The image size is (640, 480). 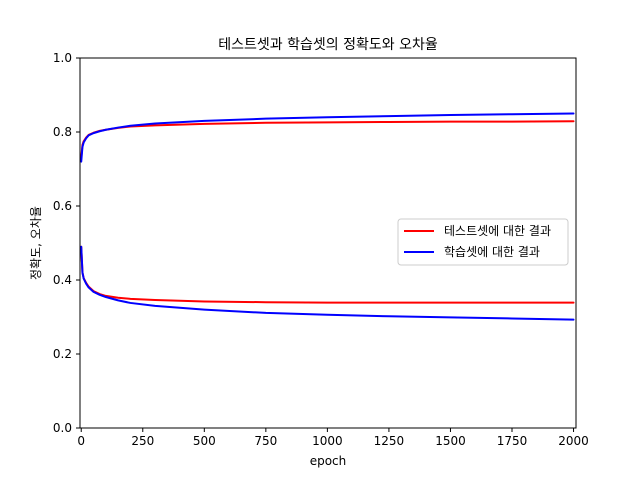 What do you see at coordinates (62, 132) in the screenshot?
I see `y-tick-label: 0.8` at bounding box center [62, 132].